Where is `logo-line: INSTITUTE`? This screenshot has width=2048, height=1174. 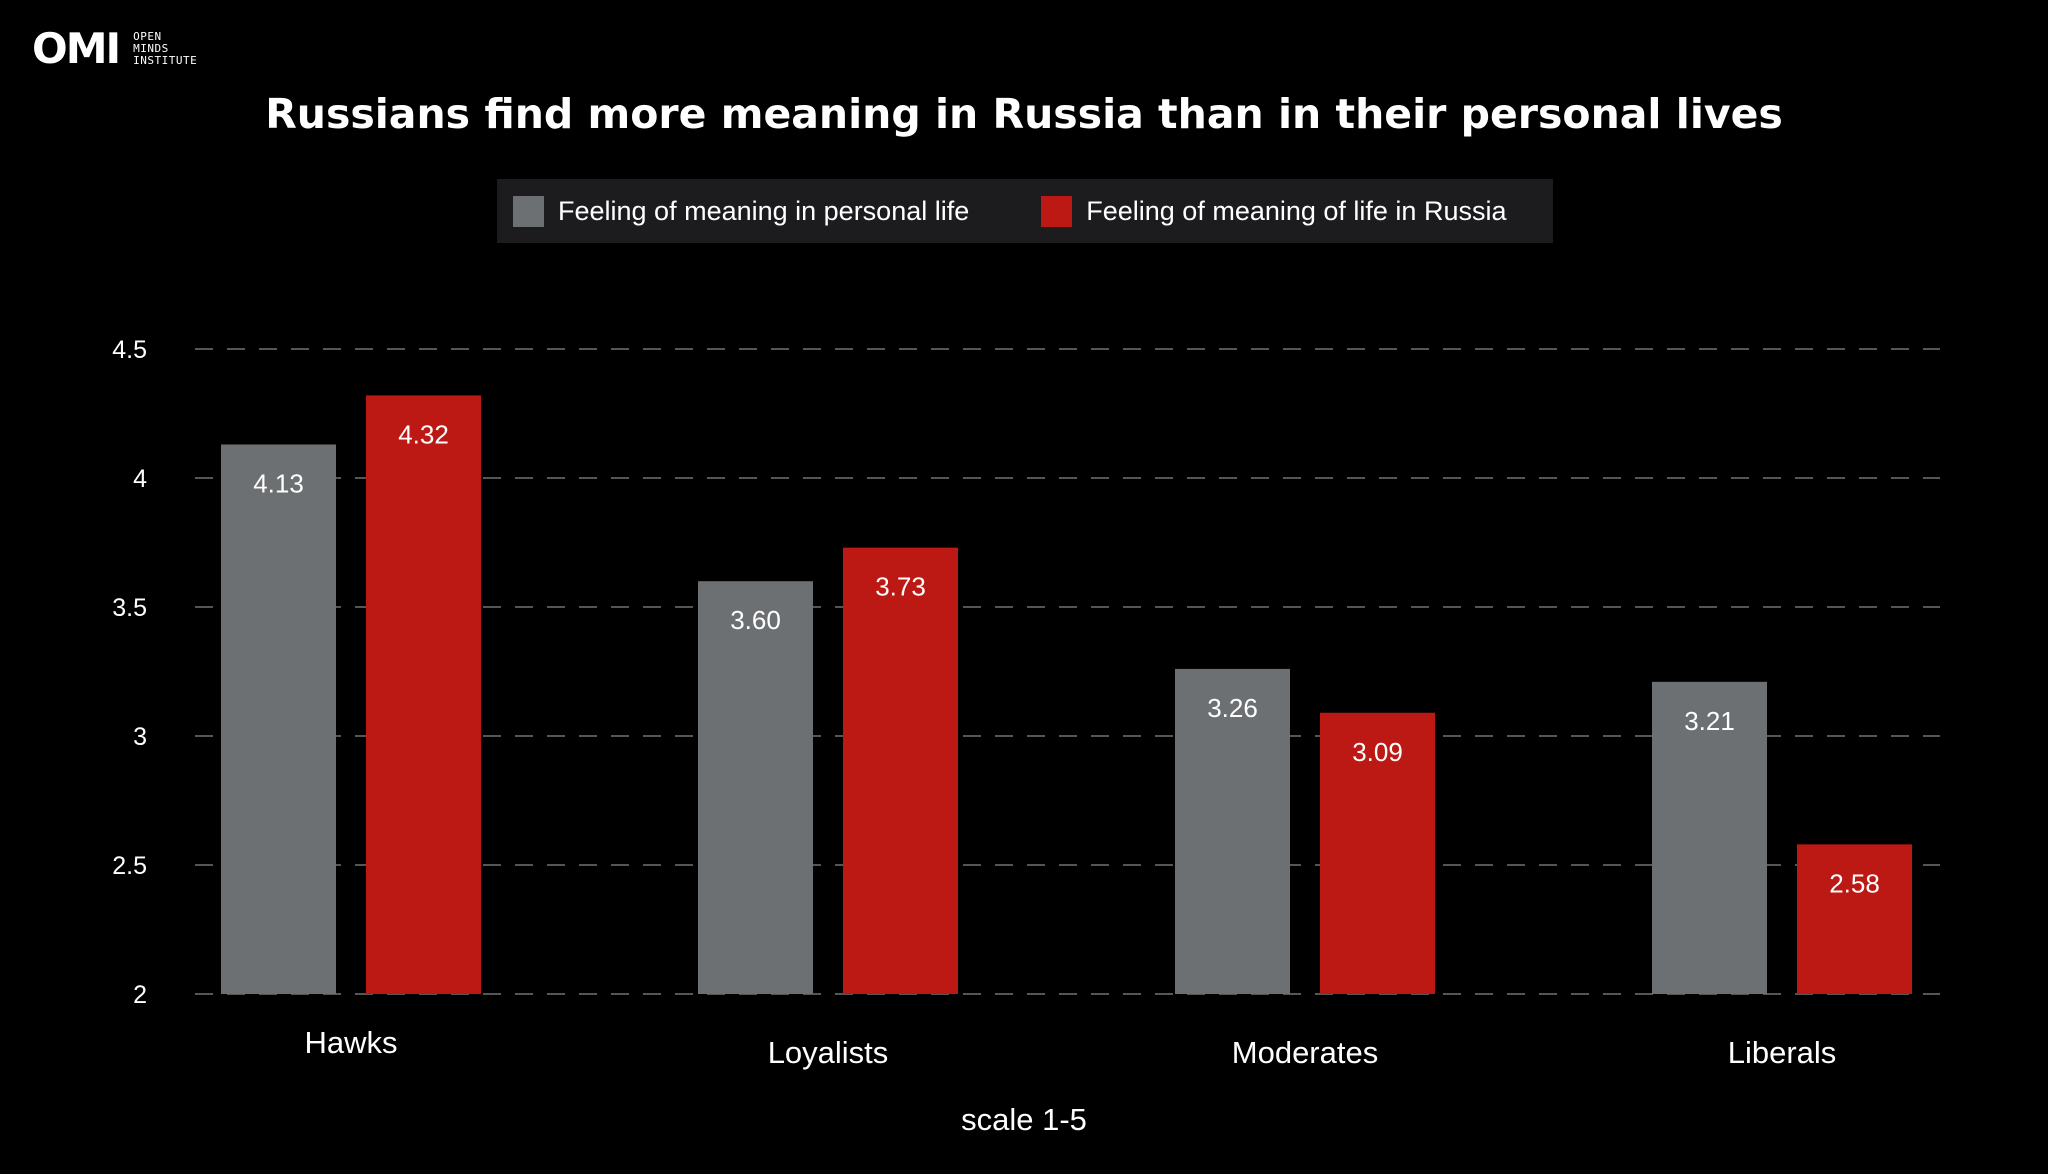
logo-line: INSTITUTE is located at coordinates (165, 60).